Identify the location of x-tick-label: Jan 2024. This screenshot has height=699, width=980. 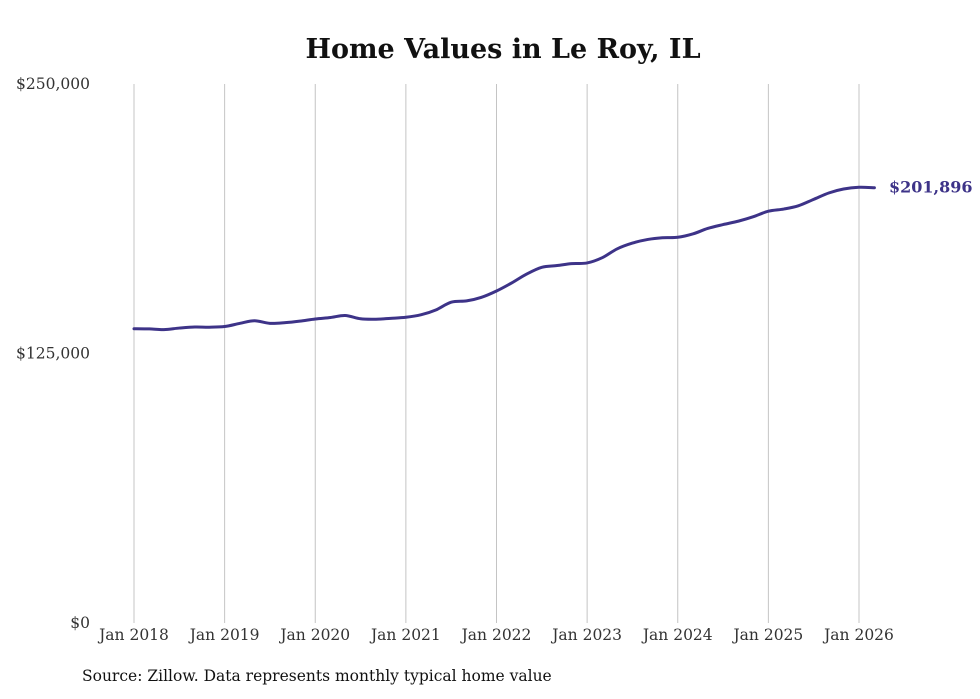
(677, 635).